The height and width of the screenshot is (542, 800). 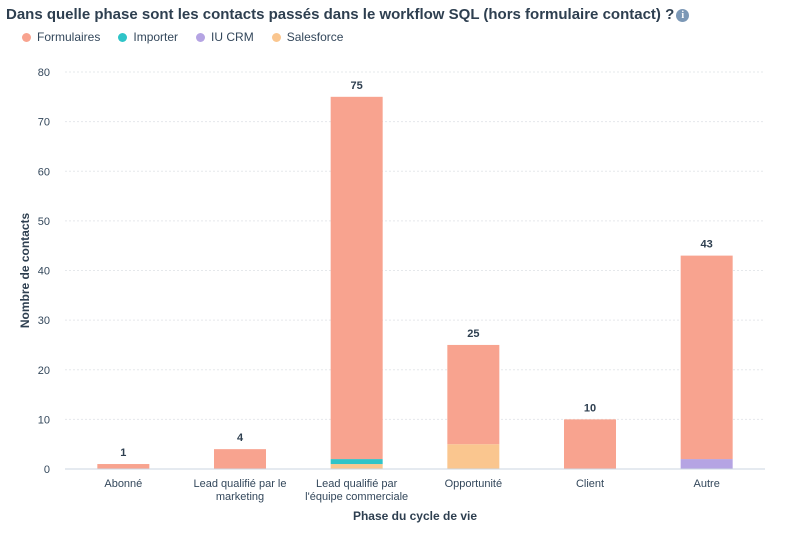 What do you see at coordinates (315, 37) in the screenshot?
I see `legend-label-salesforce: Salesforce` at bounding box center [315, 37].